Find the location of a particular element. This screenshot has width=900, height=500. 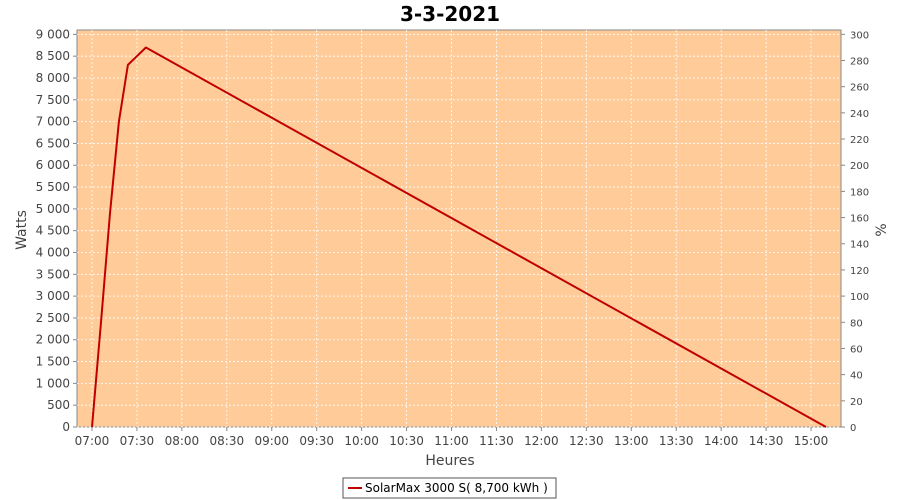

y2-tick-label: 160 is located at coordinates (859, 219).